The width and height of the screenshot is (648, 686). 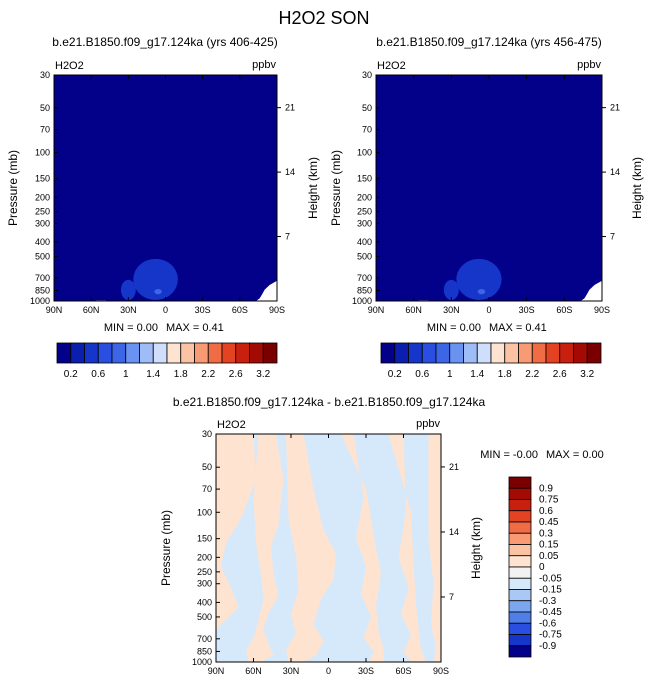 I want to click on y-tick-label: 30, so click(x=207, y=434).